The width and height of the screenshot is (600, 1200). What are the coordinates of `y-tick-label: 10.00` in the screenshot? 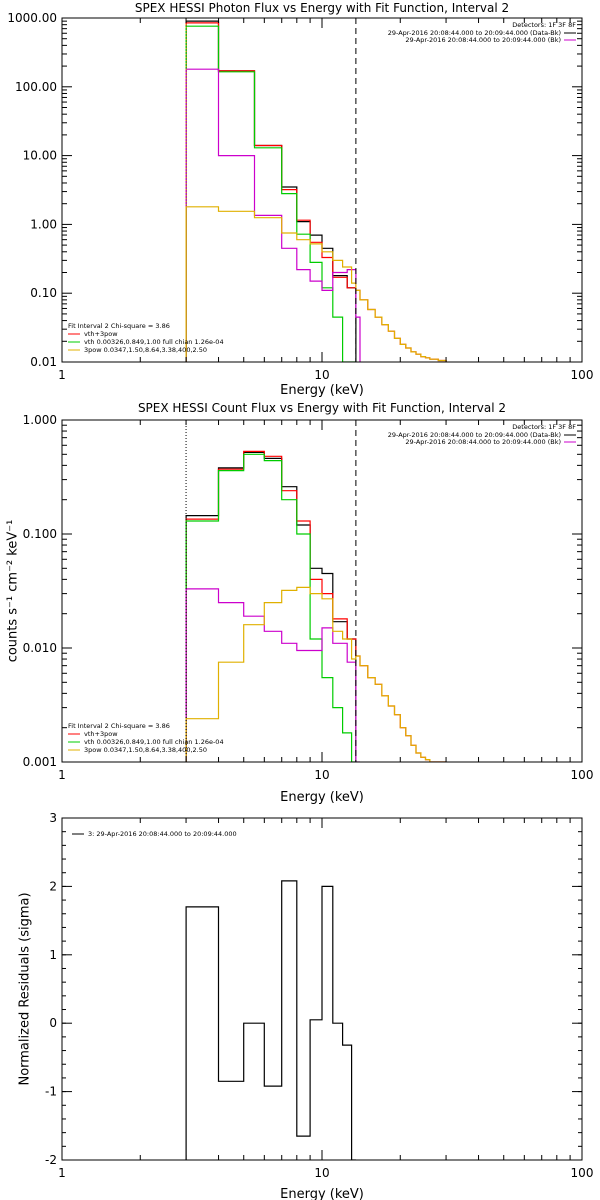 It's located at (40, 156).